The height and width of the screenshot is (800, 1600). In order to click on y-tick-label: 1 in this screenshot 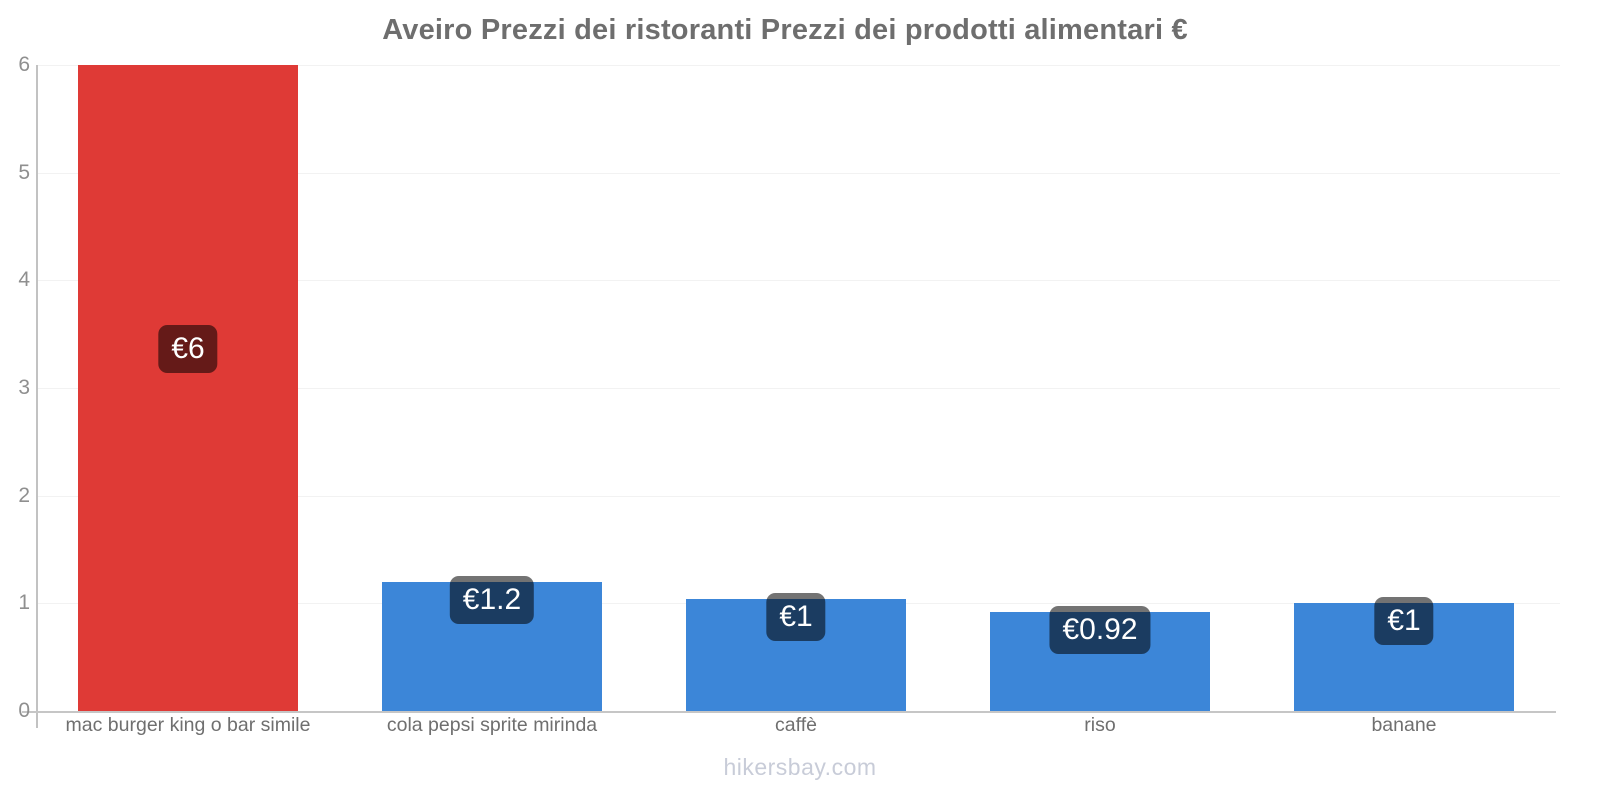, I will do `click(24, 603)`.